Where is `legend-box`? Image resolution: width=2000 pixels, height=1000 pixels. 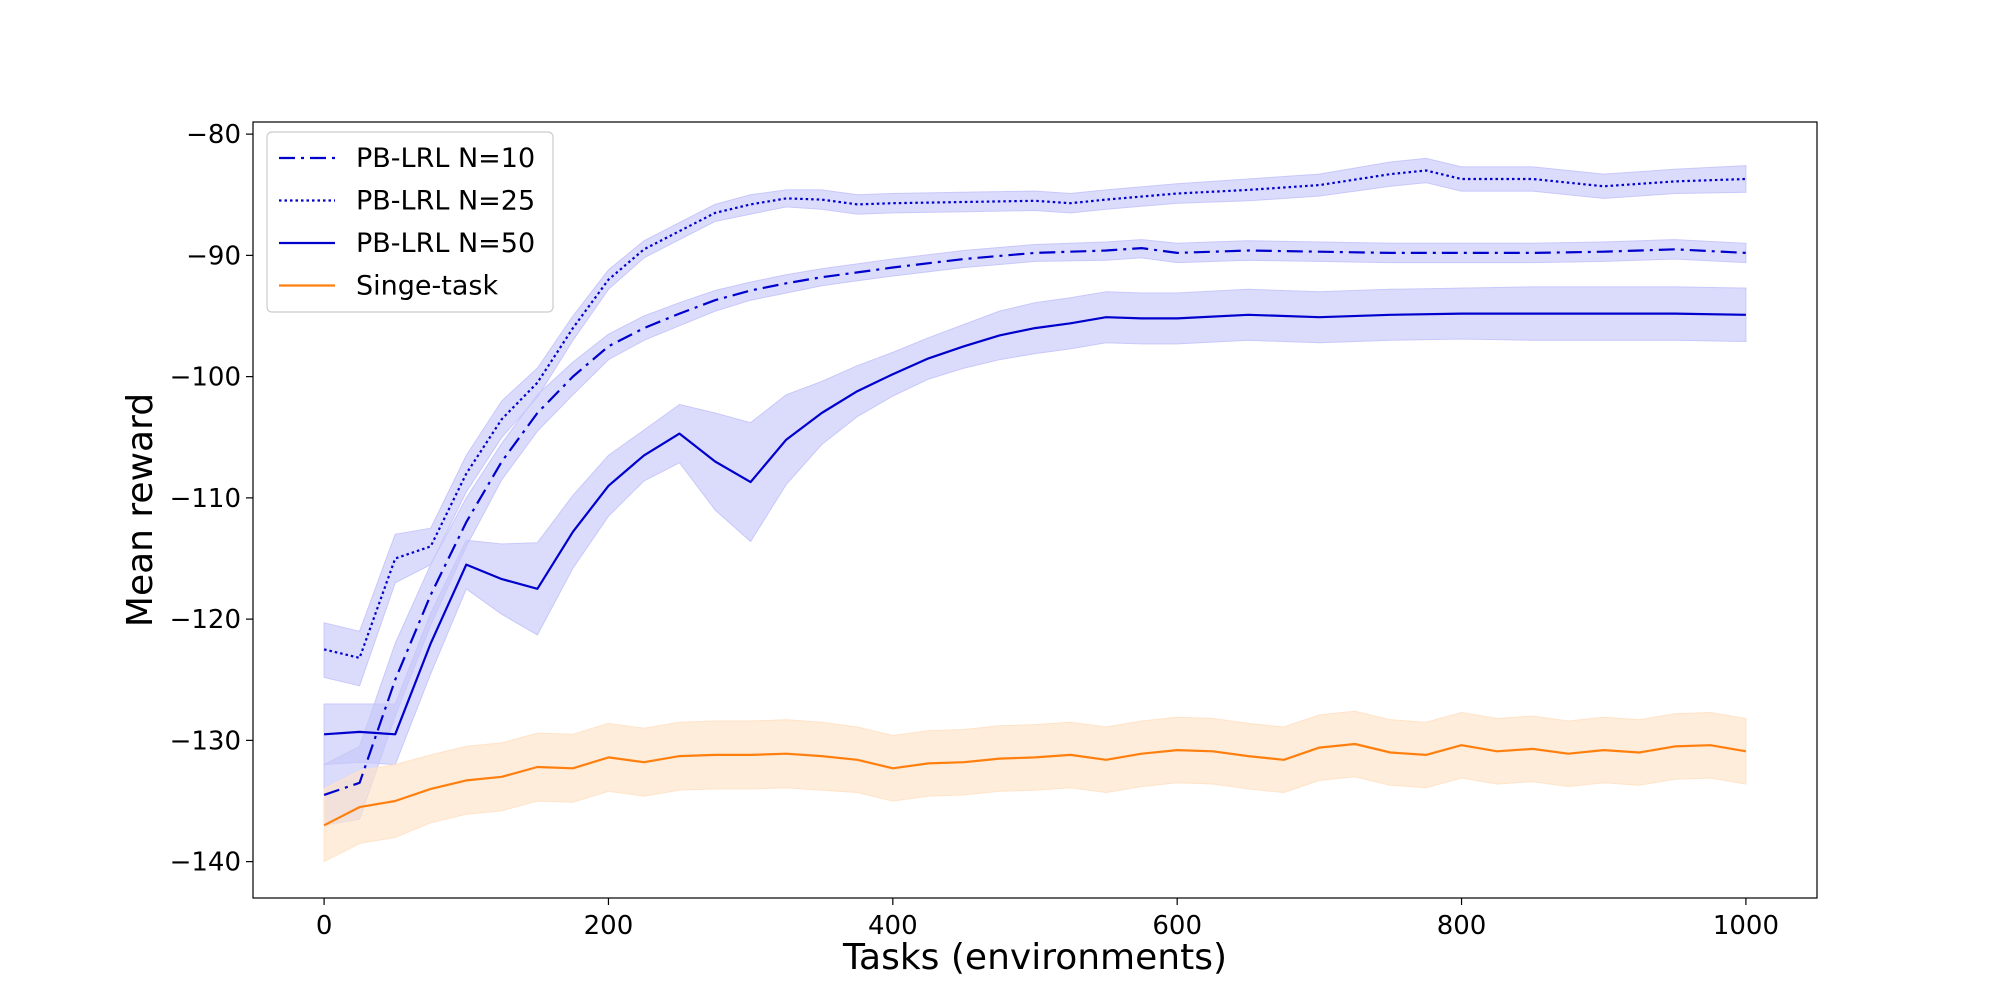 legend-box is located at coordinates (410, 222).